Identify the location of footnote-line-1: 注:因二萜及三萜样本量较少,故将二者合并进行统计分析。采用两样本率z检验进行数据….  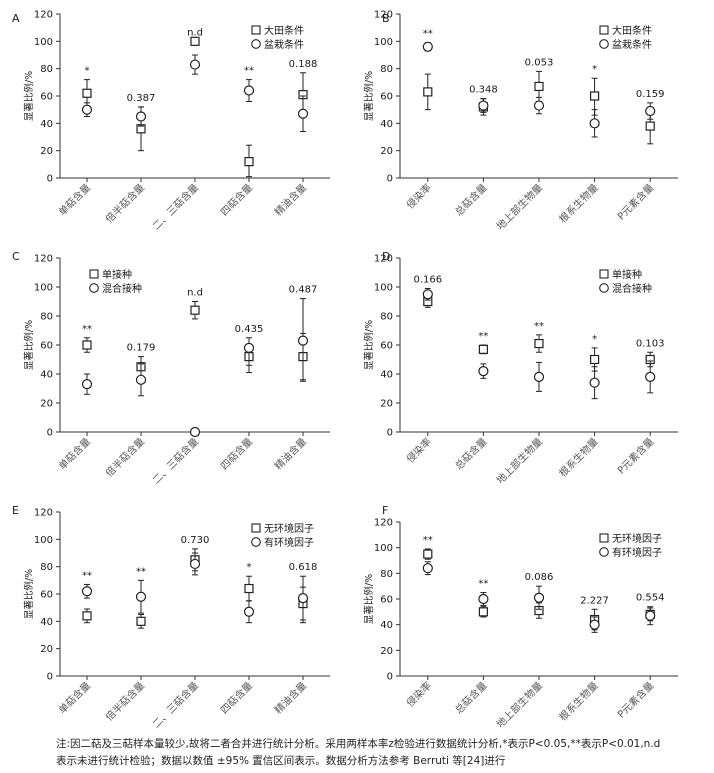
(358, 744).